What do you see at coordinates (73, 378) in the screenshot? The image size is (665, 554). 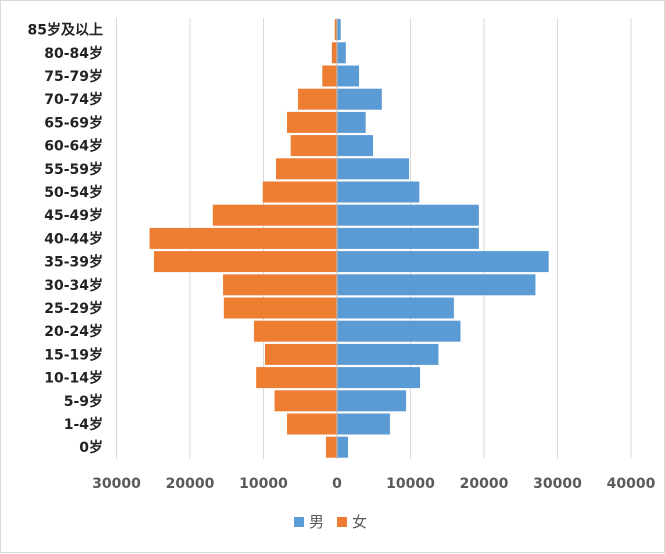 I see `category-label-3: 10-14岁` at bounding box center [73, 378].